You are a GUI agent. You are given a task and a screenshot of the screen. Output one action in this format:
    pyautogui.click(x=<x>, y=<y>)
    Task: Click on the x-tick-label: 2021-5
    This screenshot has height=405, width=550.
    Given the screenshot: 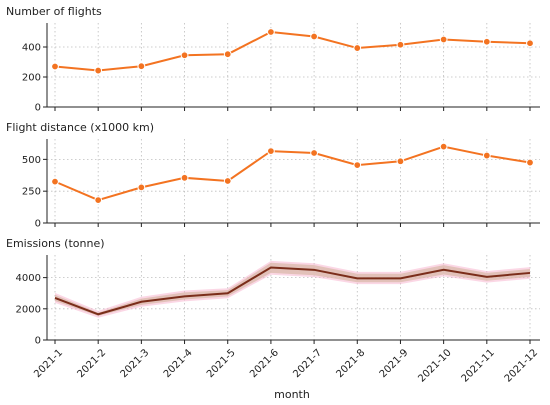 What is the action you would take?
    pyautogui.click(x=221, y=363)
    